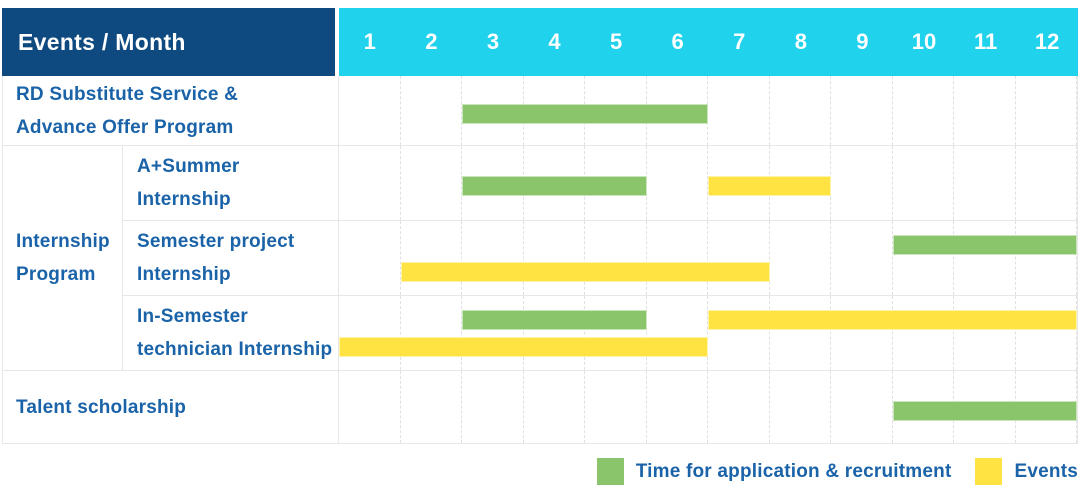 This screenshot has height=494, width=1080. What do you see at coordinates (739, 41) in the screenshot?
I see `month-label: 7` at bounding box center [739, 41].